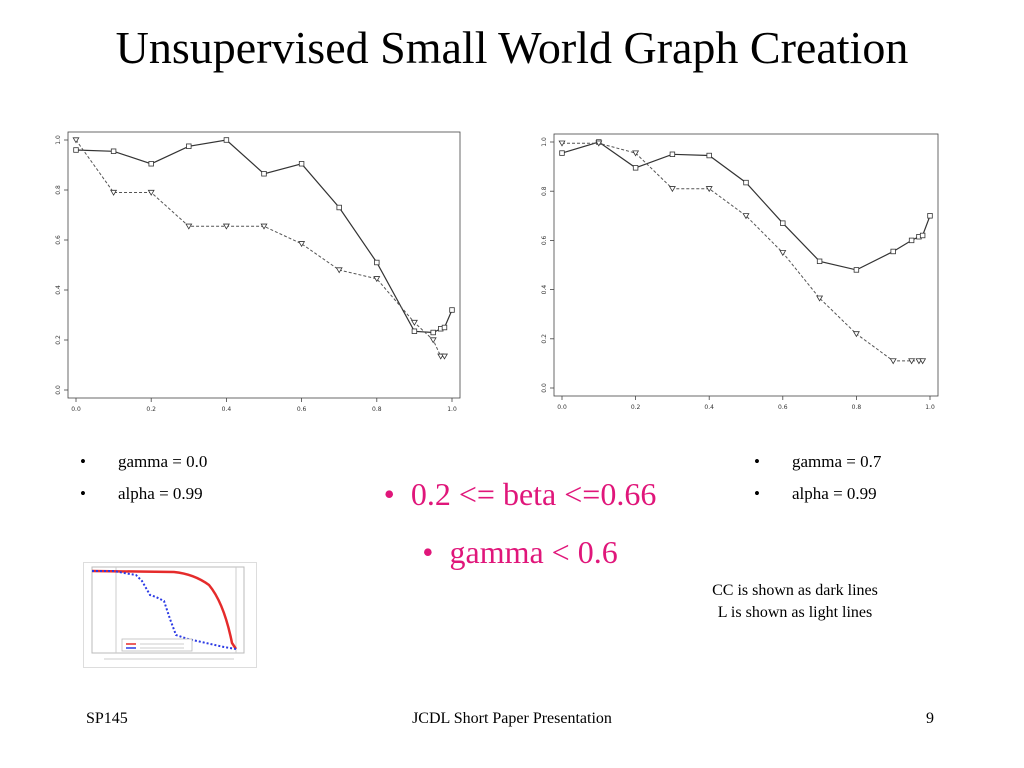  Describe the element at coordinates (520, 552) in the screenshot. I see `center-bullet-gamma: • gamma < 0.6` at that location.